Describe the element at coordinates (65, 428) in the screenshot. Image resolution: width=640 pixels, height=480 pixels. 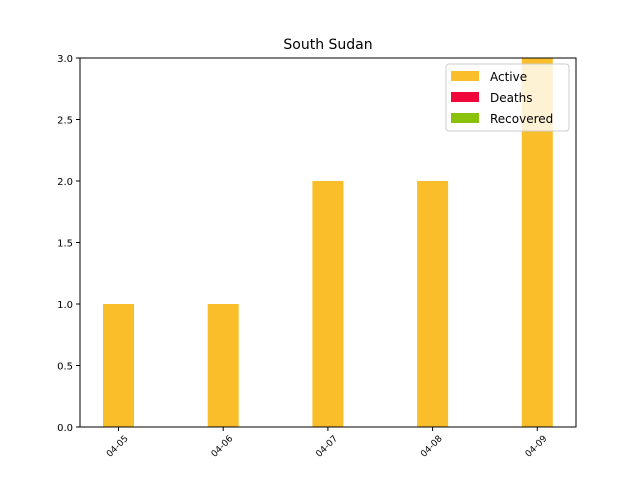
I see `y-tick-label: 0.0` at that location.